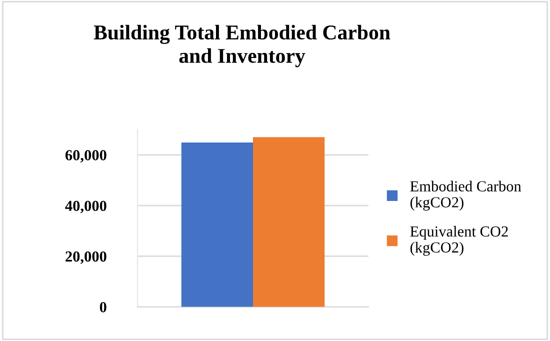 The image size is (550, 341). Describe the element at coordinates (85, 207) in the screenshot. I see `y-tick-label: 40,000` at that location.